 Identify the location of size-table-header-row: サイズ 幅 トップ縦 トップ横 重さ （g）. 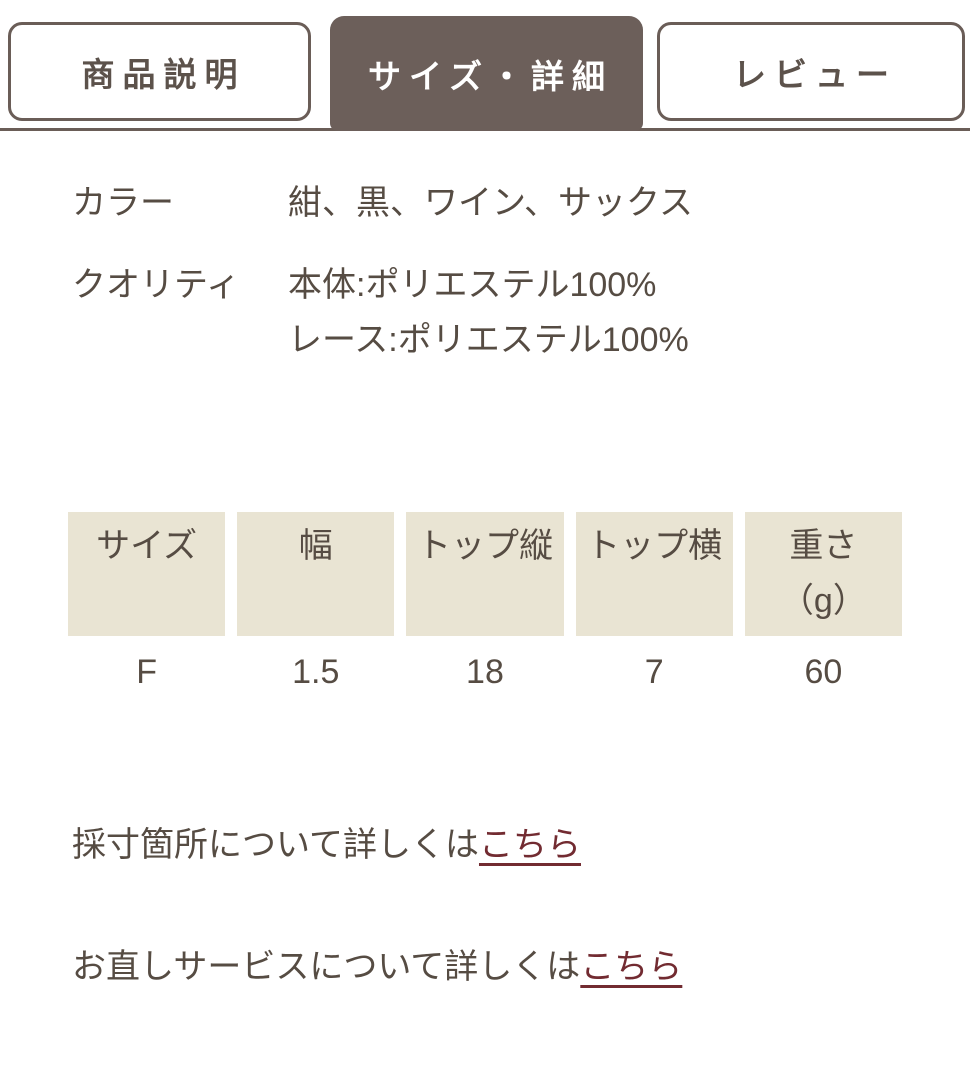
(485, 574).